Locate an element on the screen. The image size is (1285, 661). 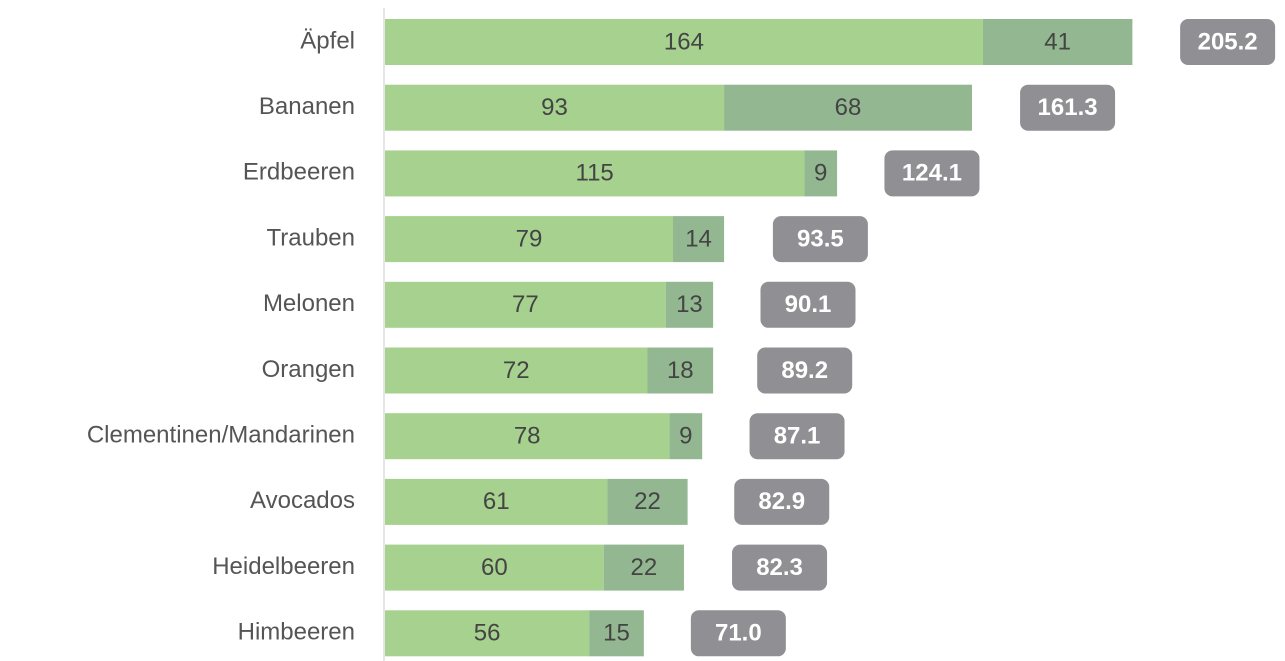
segment-label: 56 is located at coordinates (487, 633).